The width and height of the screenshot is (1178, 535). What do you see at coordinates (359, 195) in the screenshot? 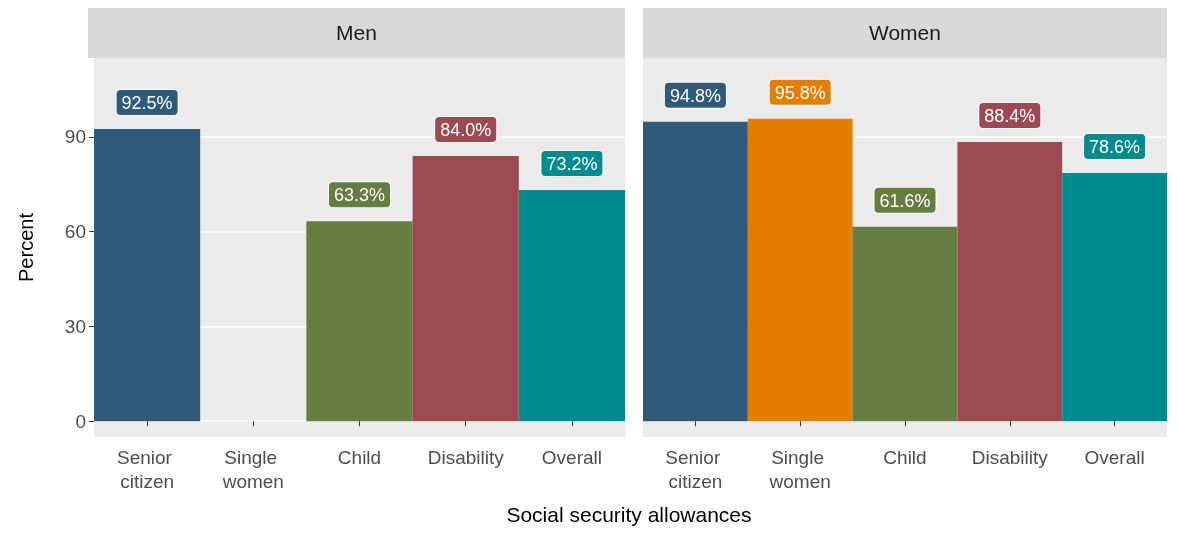
I see `data-label: 63.3%` at bounding box center [359, 195].